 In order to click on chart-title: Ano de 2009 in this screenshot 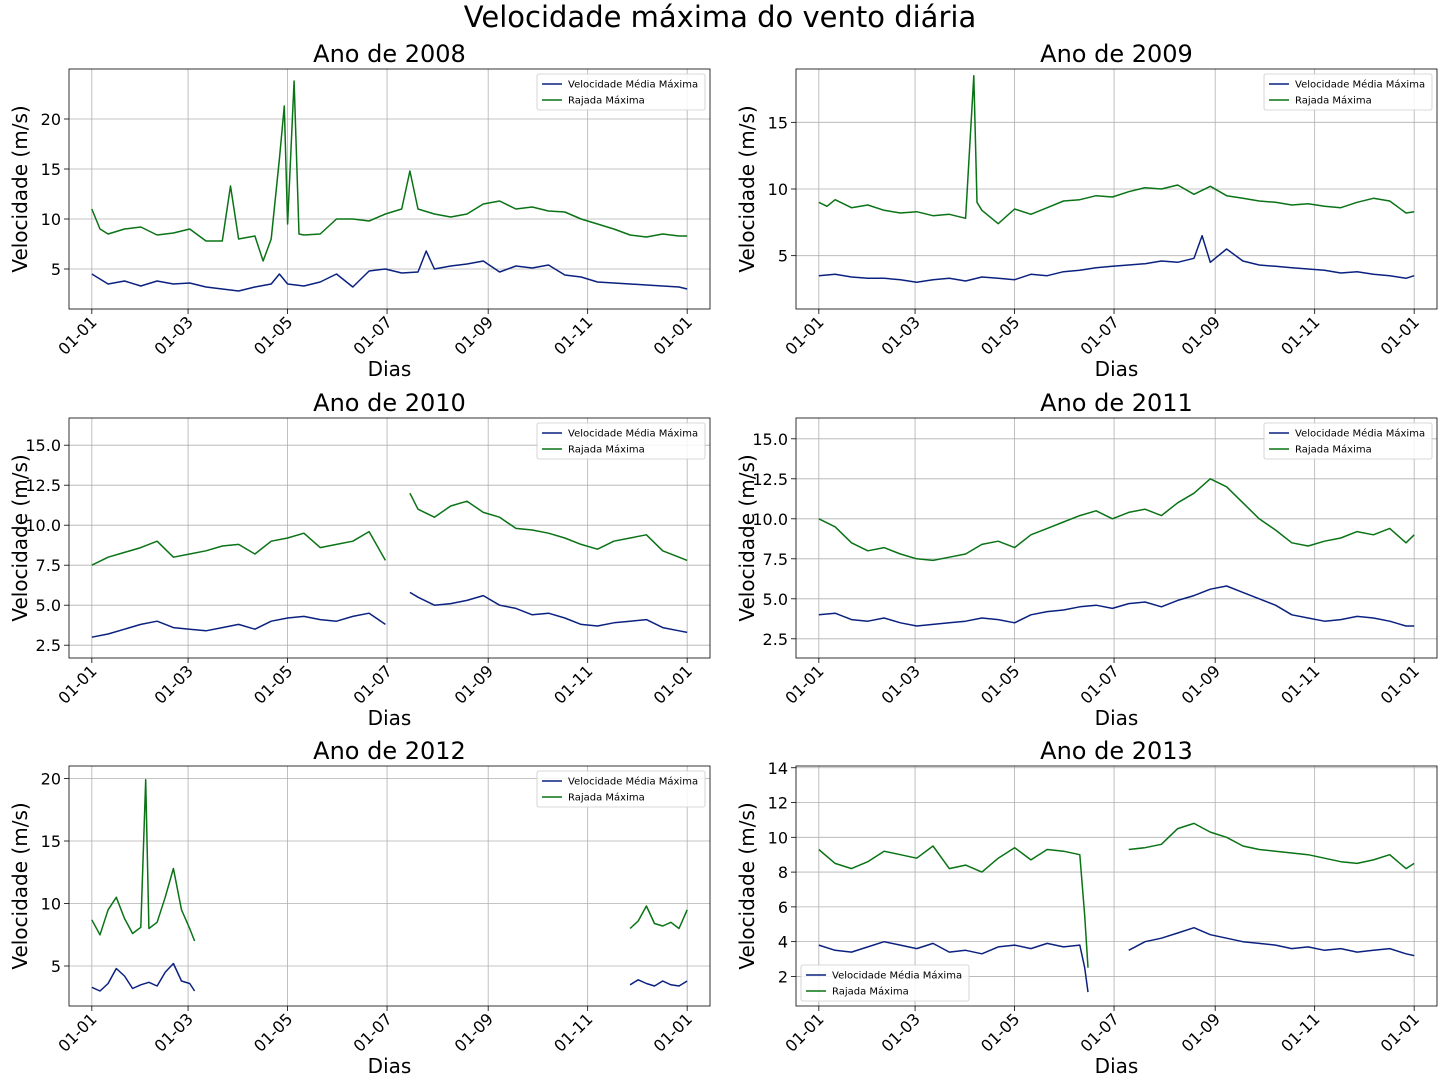, I will do `click(1116, 54)`.